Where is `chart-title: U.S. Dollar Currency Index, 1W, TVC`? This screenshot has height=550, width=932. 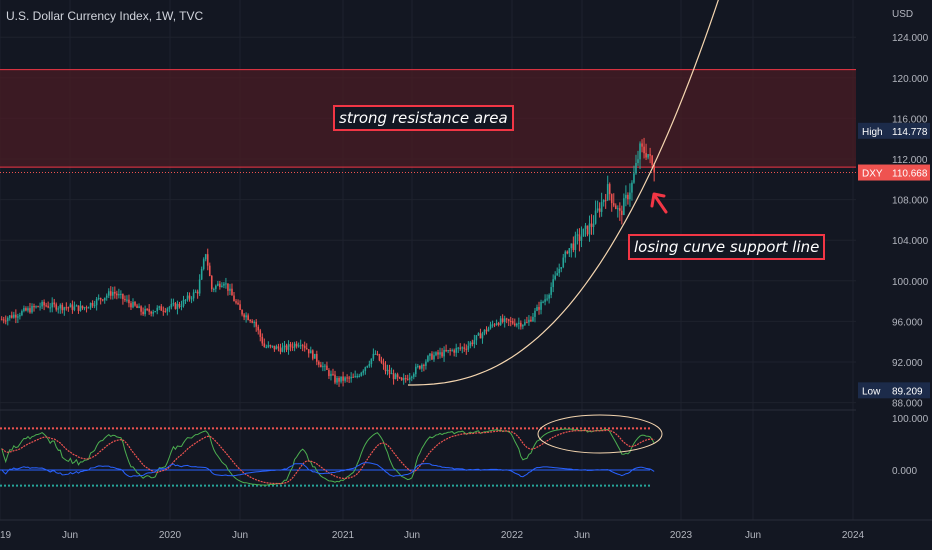 chart-title: U.S. Dollar Currency Index, 1W, TVC is located at coordinates (105, 16).